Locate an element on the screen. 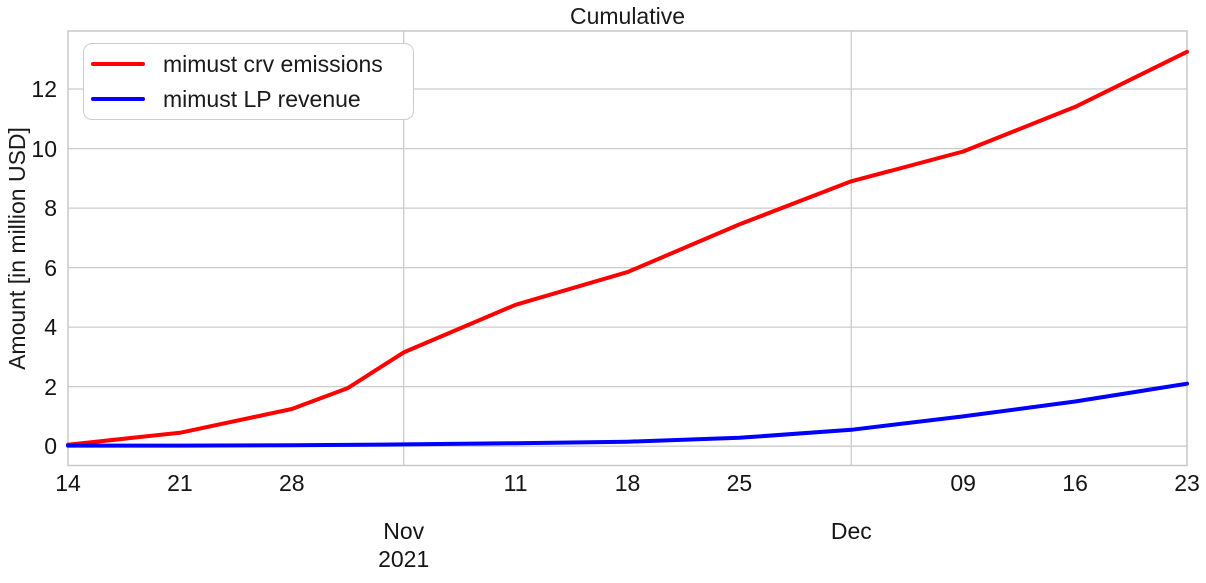  y-tick-label: 10 is located at coordinates (44, 148).